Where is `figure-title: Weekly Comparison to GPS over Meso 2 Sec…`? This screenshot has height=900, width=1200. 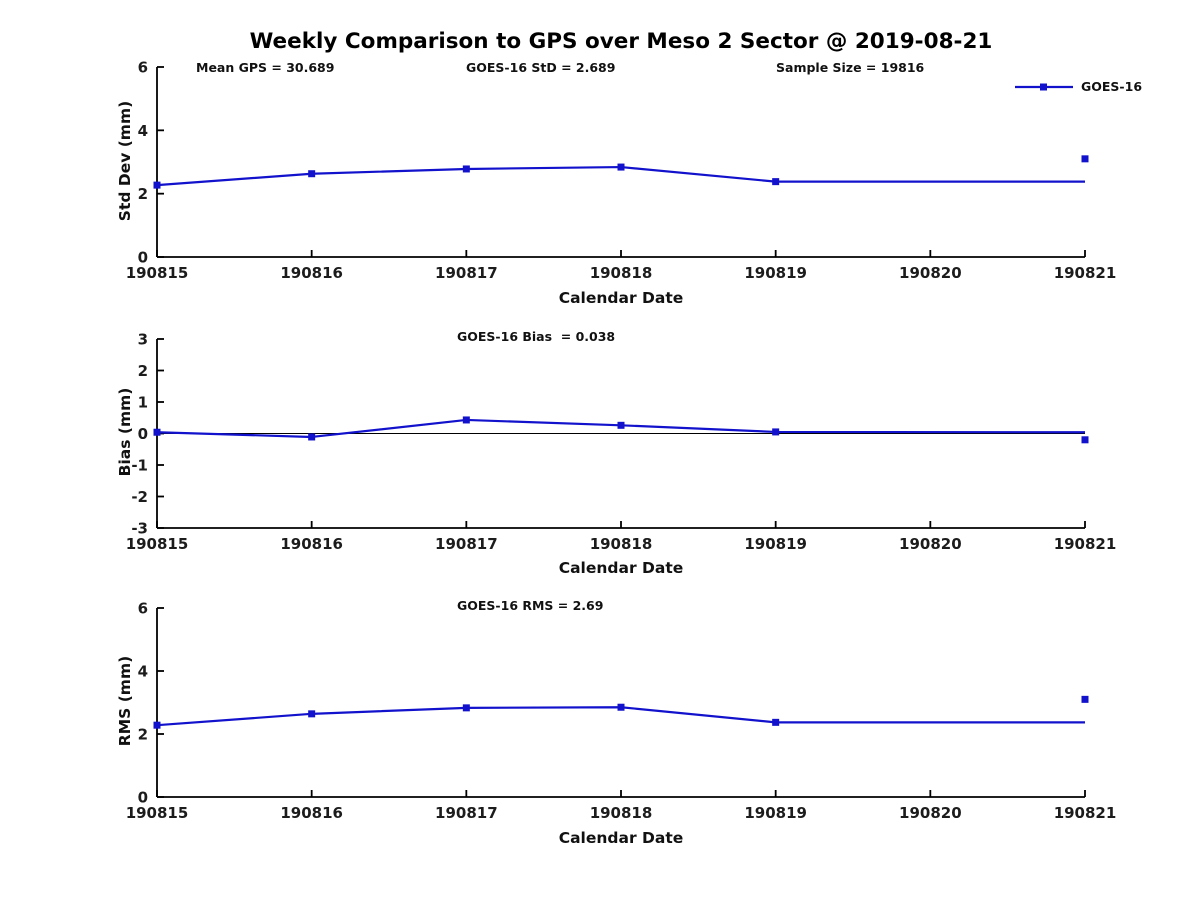
figure-title: Weekly Comparison to GPS over Meso 2 Sec… is located at coordinates (621, 41).